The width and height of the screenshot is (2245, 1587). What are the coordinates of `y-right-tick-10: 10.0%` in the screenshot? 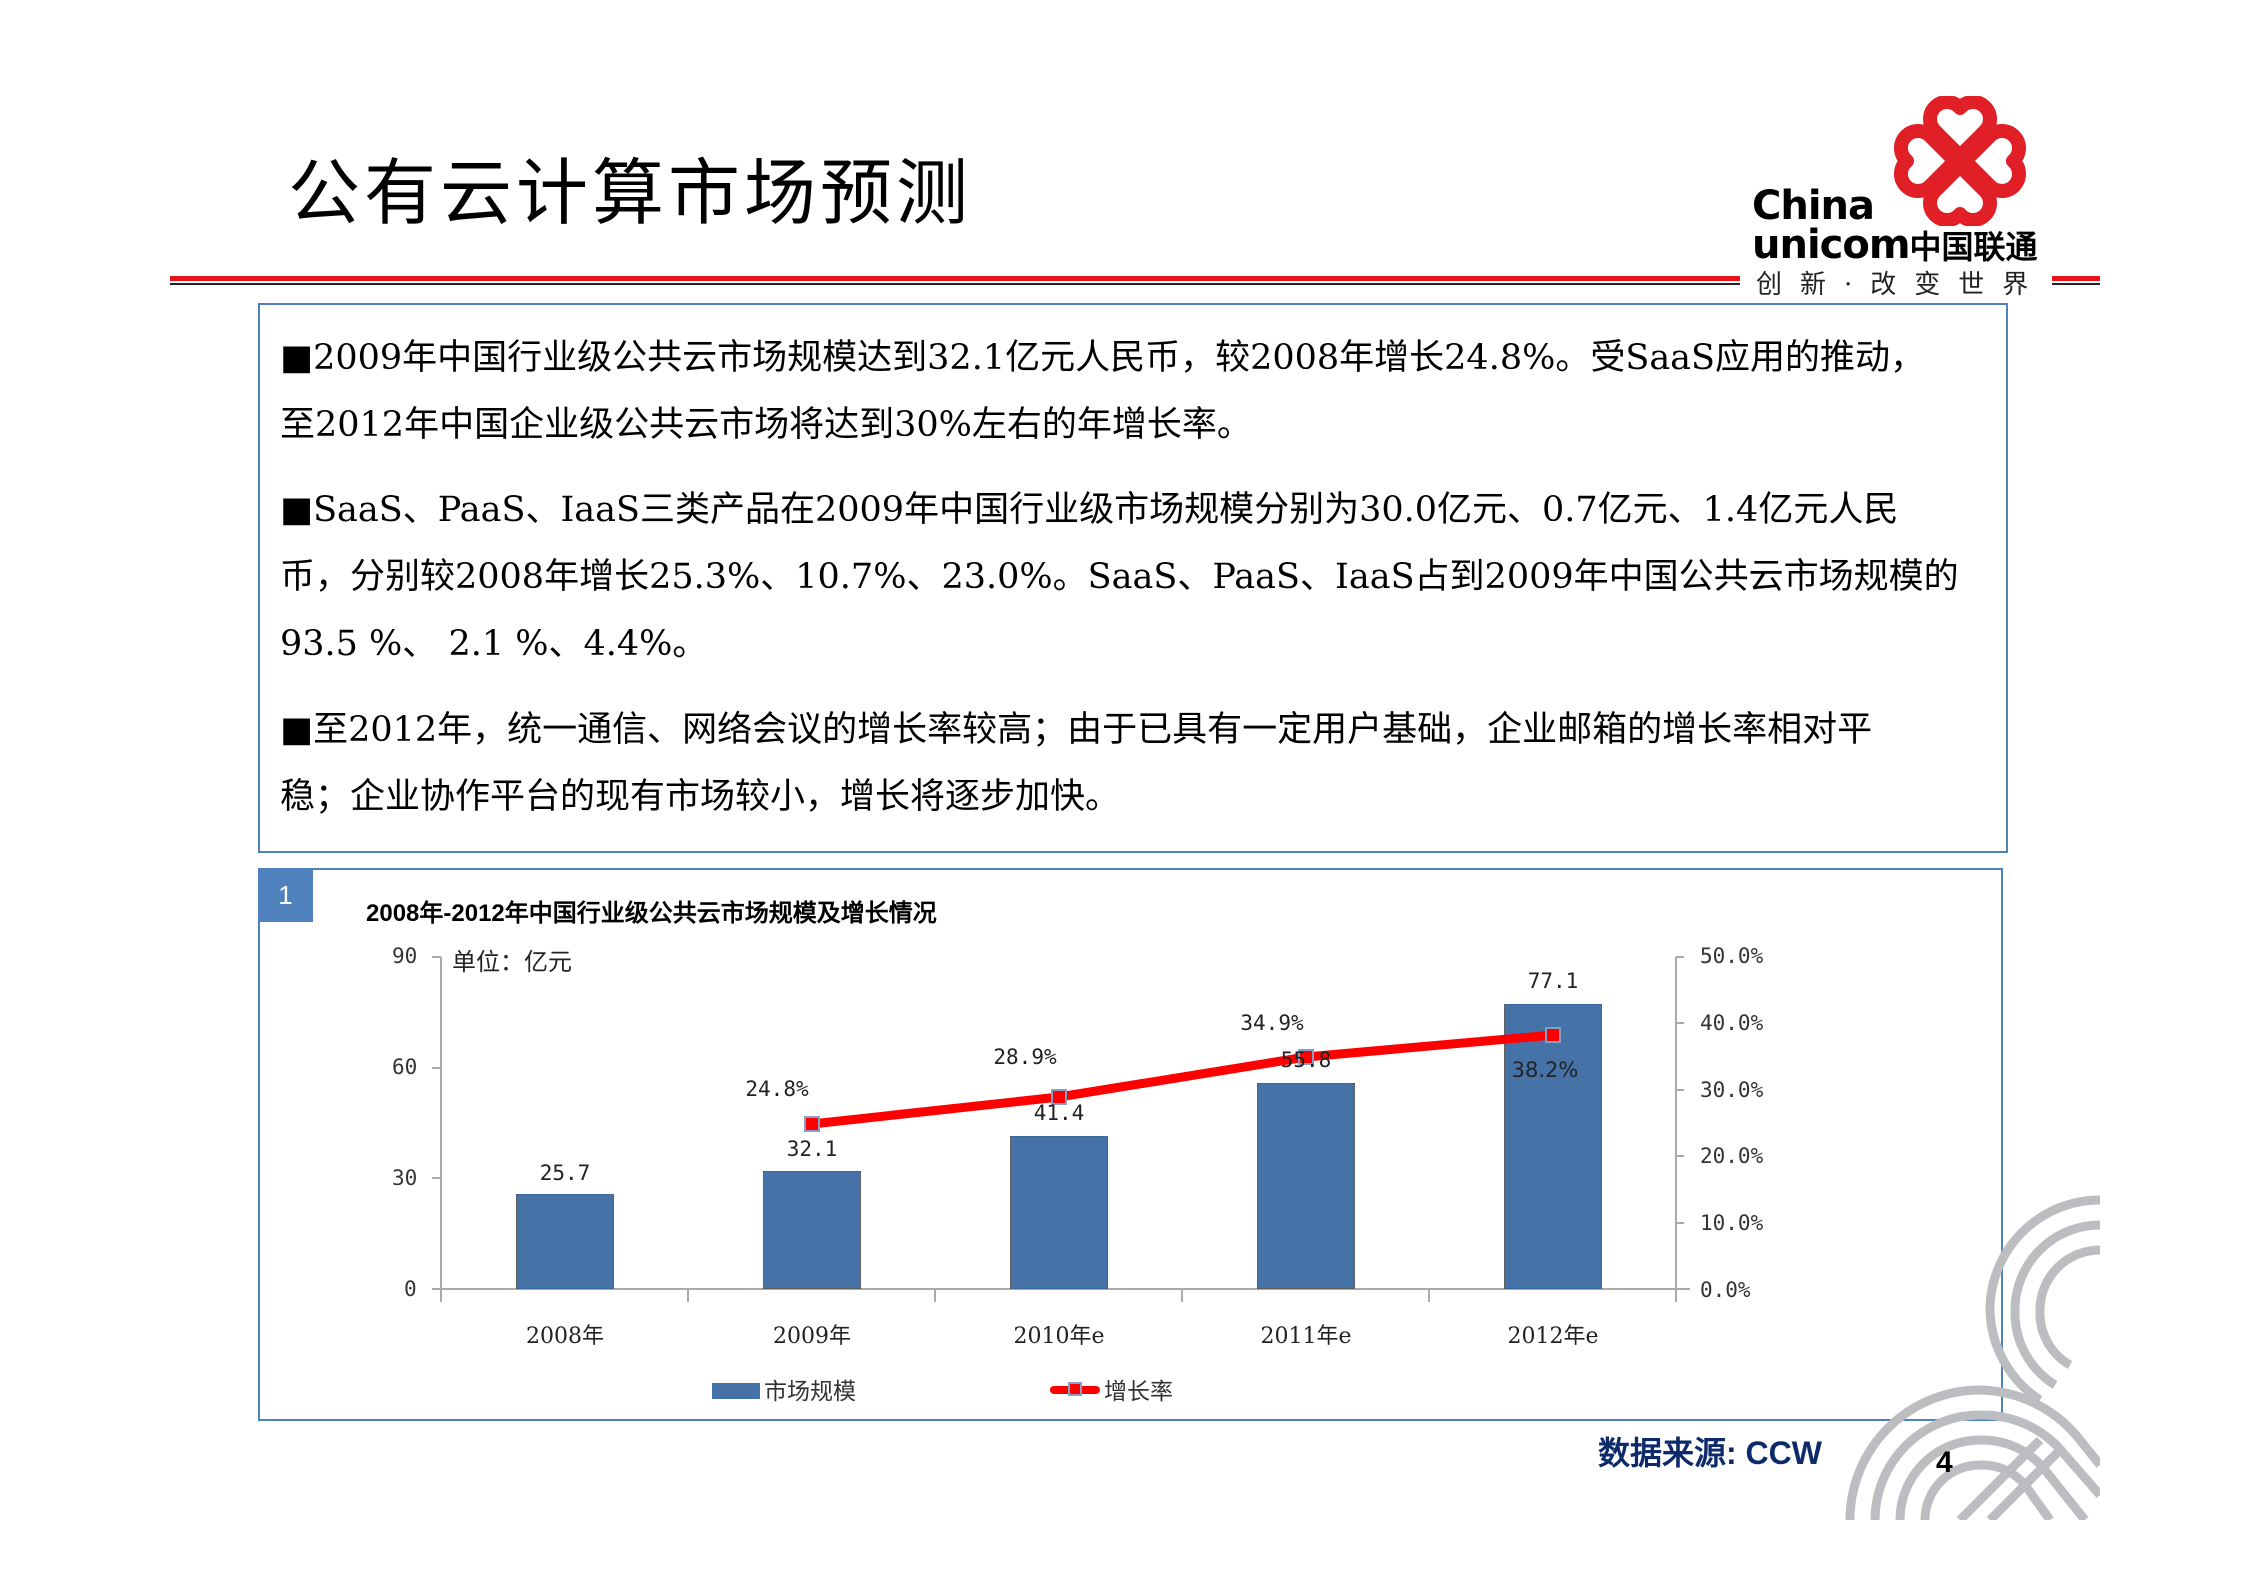 It's located at (1732, 1223).